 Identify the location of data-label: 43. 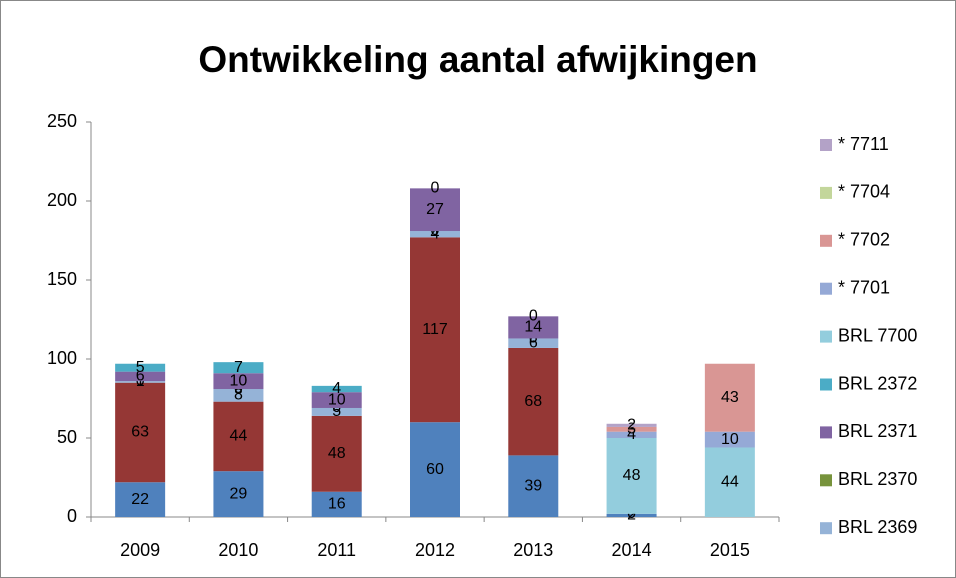
(730, 397).